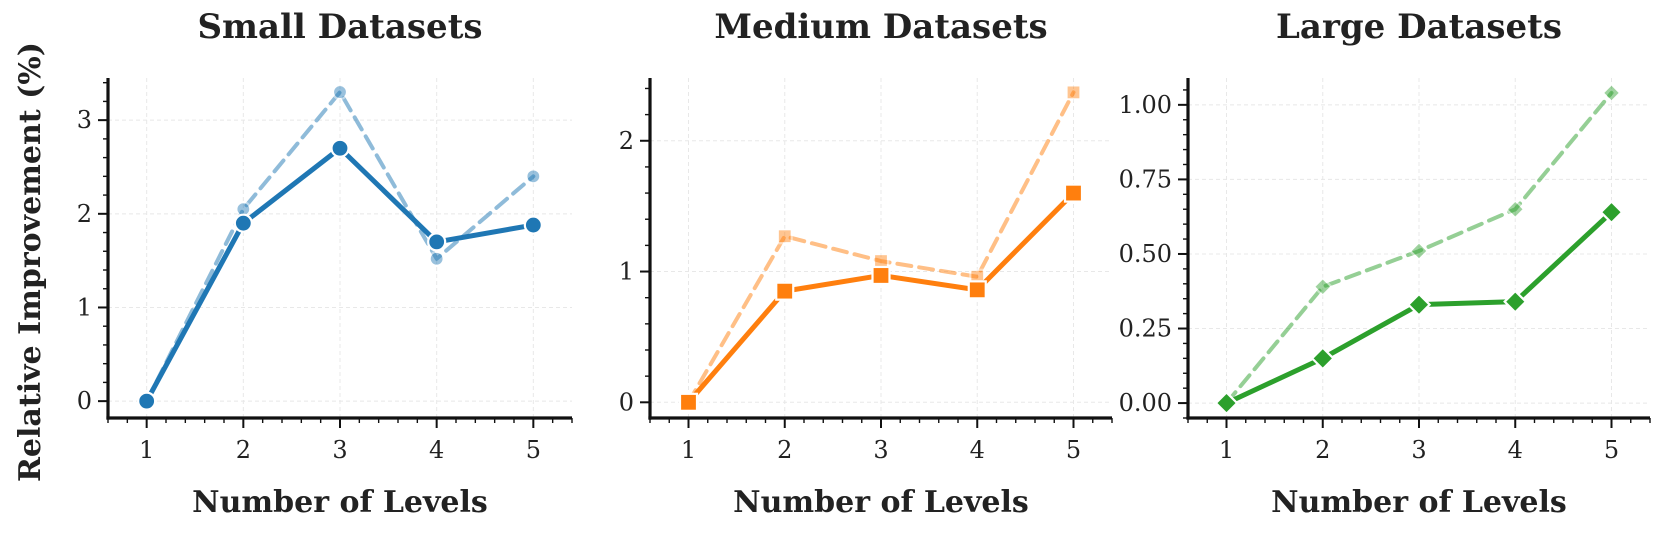 The width and height of the screenshot is (1661, 544). Describe the element at coordinates (1145, 179) in the screenshot. I see `y-tick-label: 0.75` at that location.